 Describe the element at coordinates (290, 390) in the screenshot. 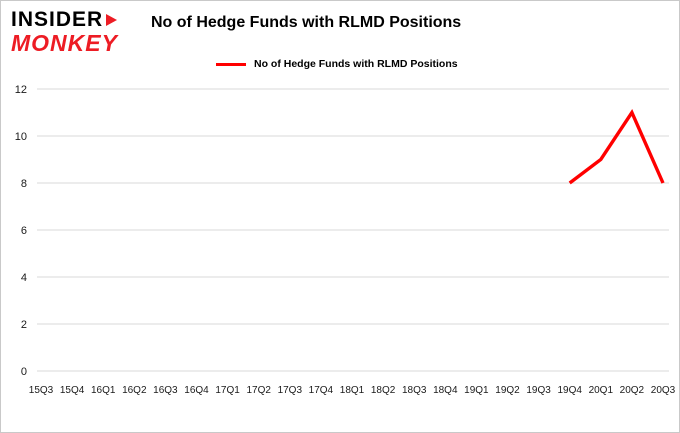

I see `x-axis-tick-label: 17Q3` at that location.